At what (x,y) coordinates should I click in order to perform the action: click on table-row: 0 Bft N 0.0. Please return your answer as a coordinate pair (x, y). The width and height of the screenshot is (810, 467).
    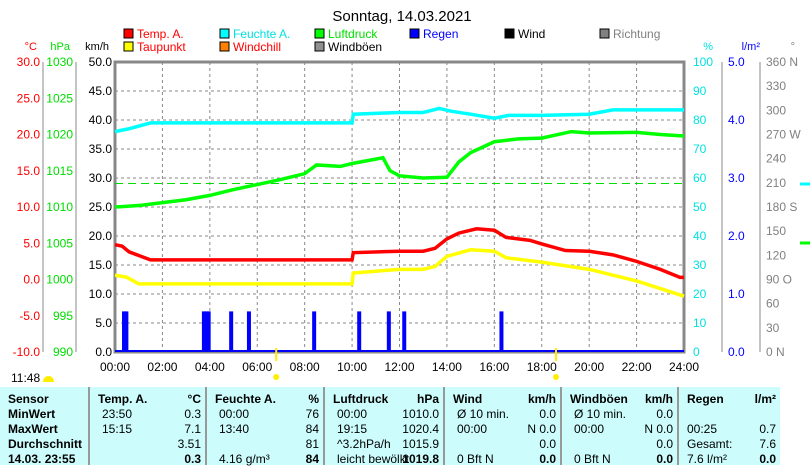
    Looking at the image, I should click on (503, 459).